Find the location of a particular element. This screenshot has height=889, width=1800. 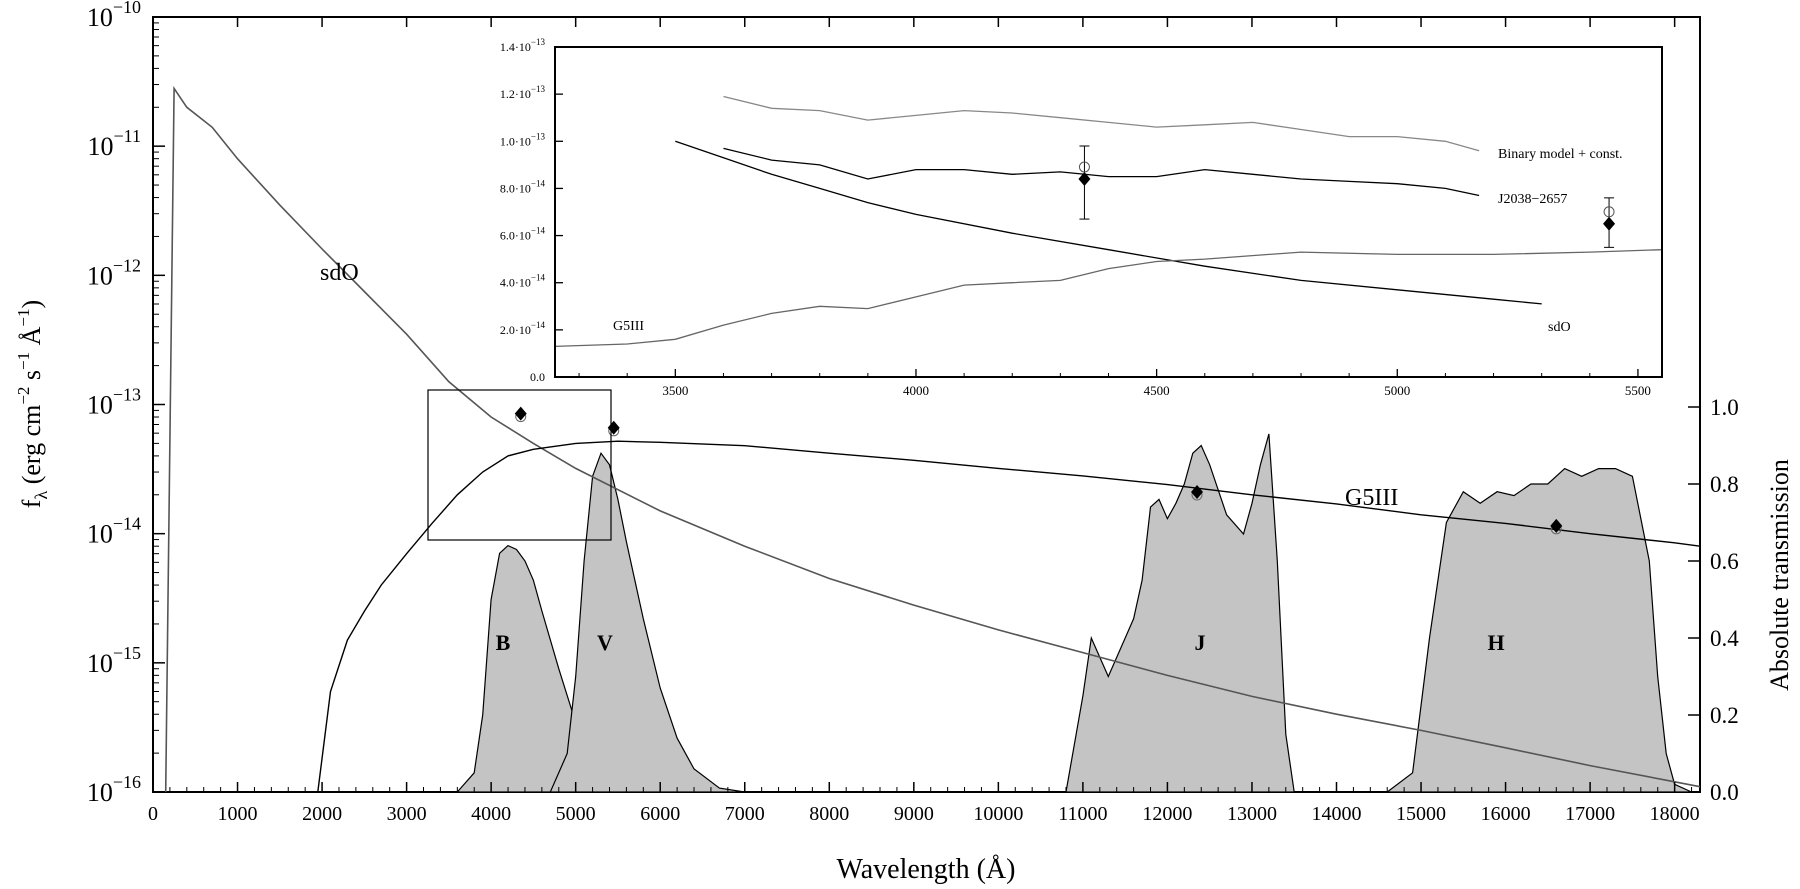

x-tick-label: 10000 is located at coordinates (998, 814).